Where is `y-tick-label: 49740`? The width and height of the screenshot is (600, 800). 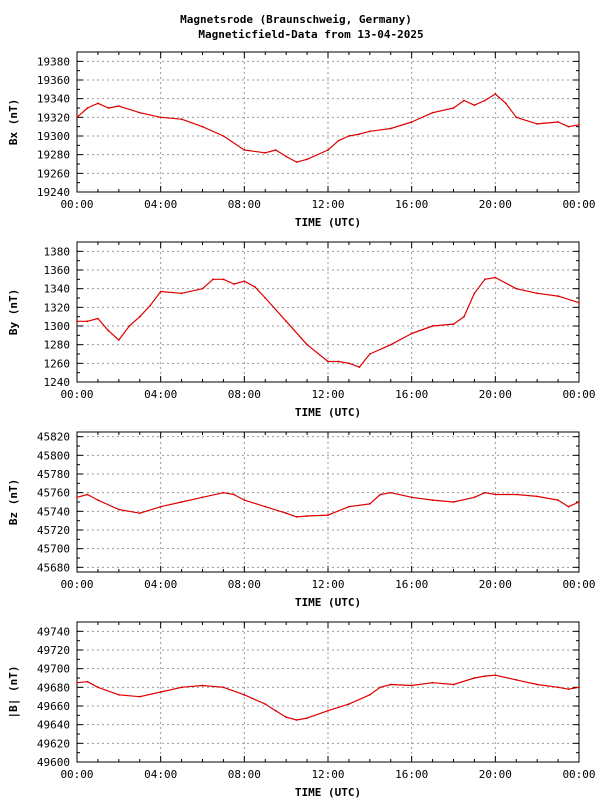 y-tick-label: 49740 is located at coordinates (53, 631).